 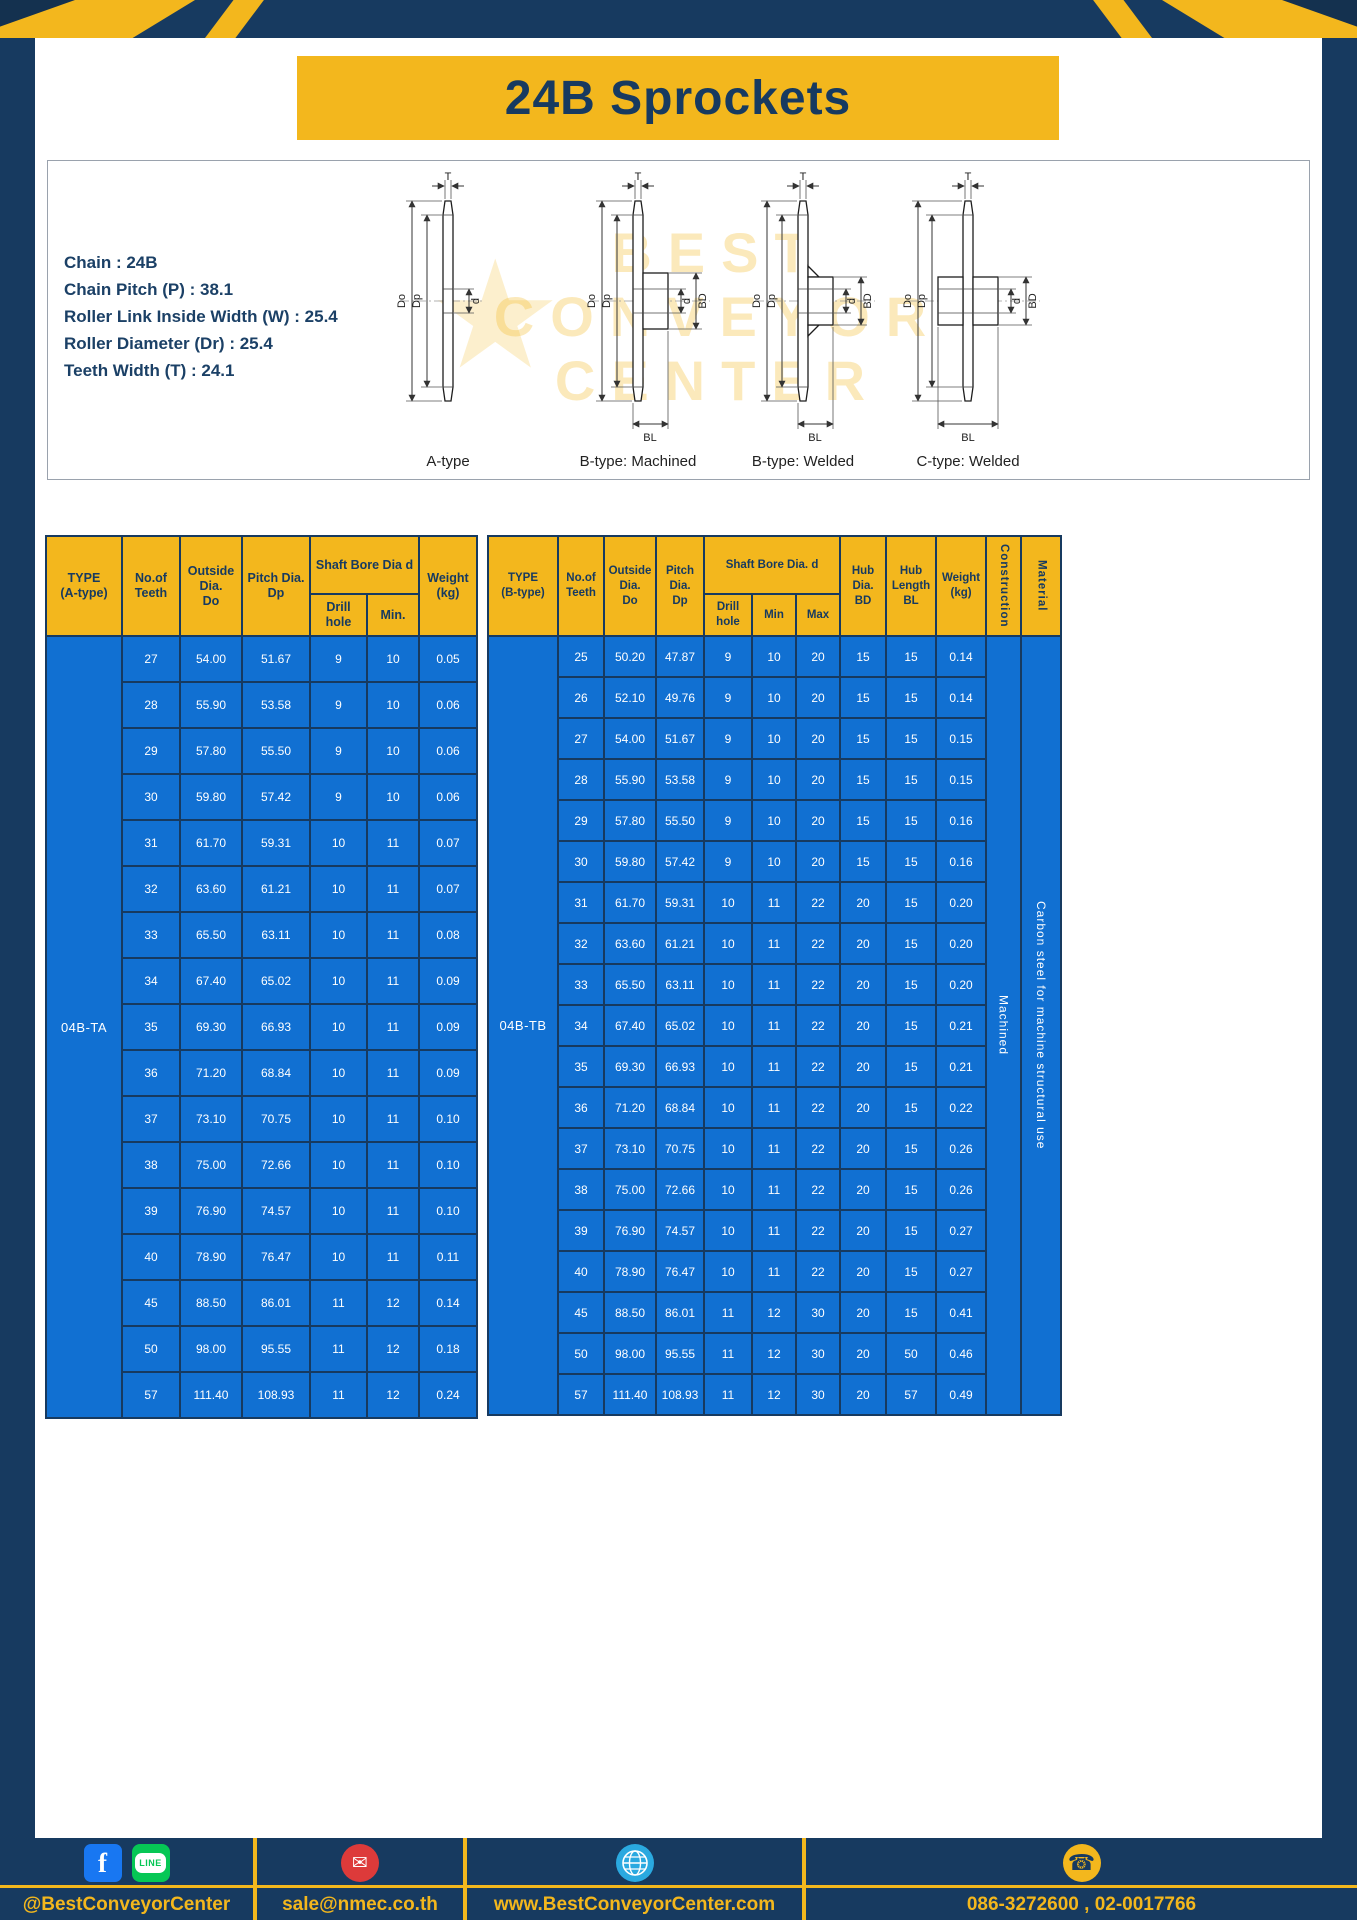 What do you see at coordinates (678, 98) in the screenshot?
I see `title-banner: 24B Sprockets` at bounding box center [678, 98].